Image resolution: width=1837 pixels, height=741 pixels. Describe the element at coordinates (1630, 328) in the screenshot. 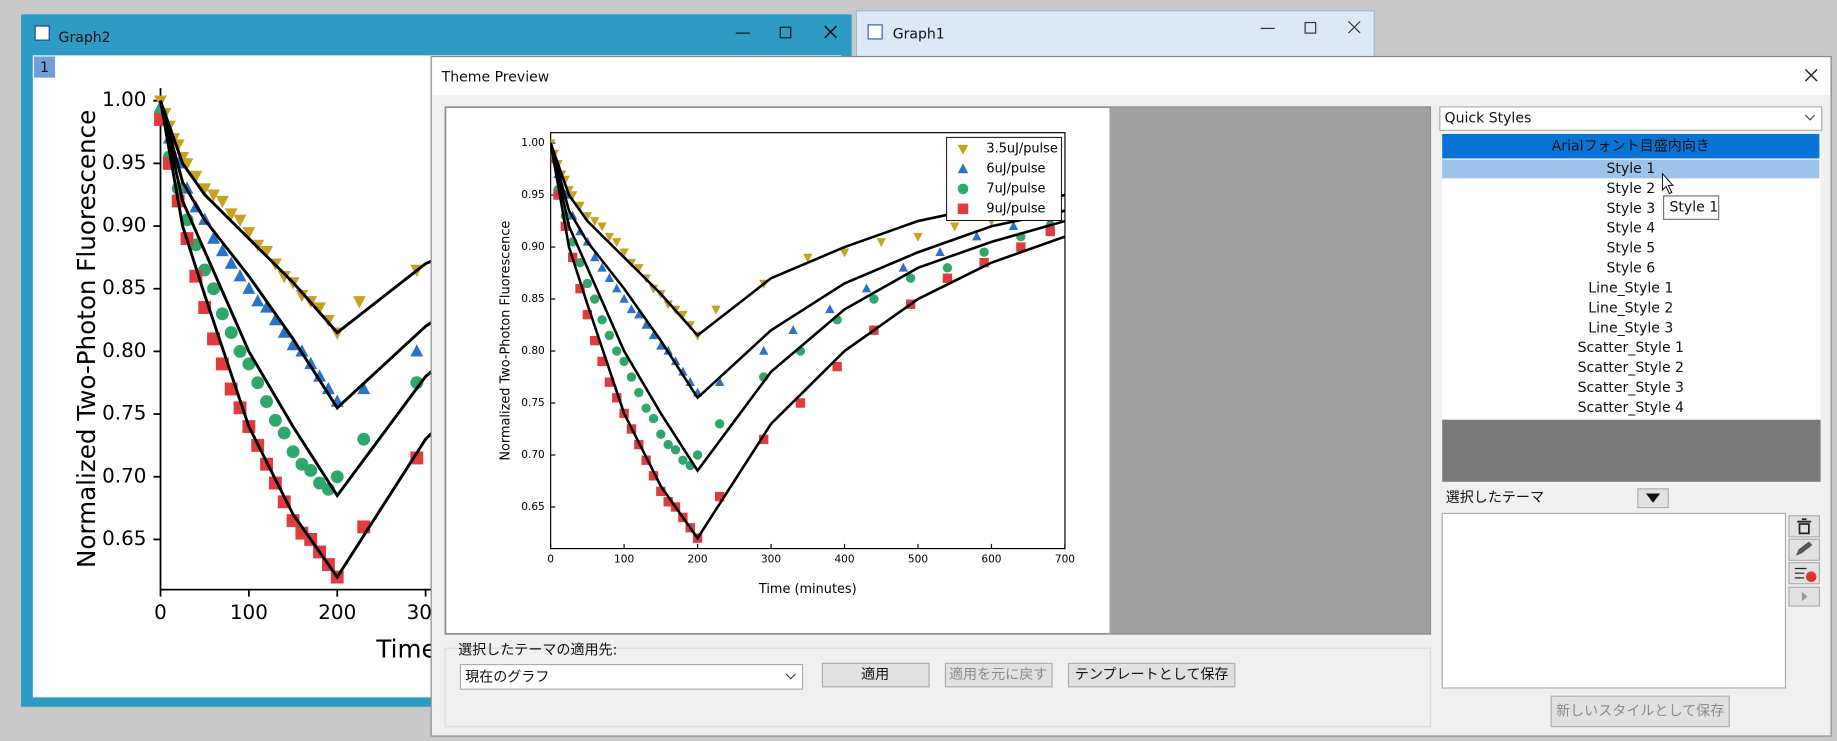

I see `style-item: Line_Style 3` at that location.